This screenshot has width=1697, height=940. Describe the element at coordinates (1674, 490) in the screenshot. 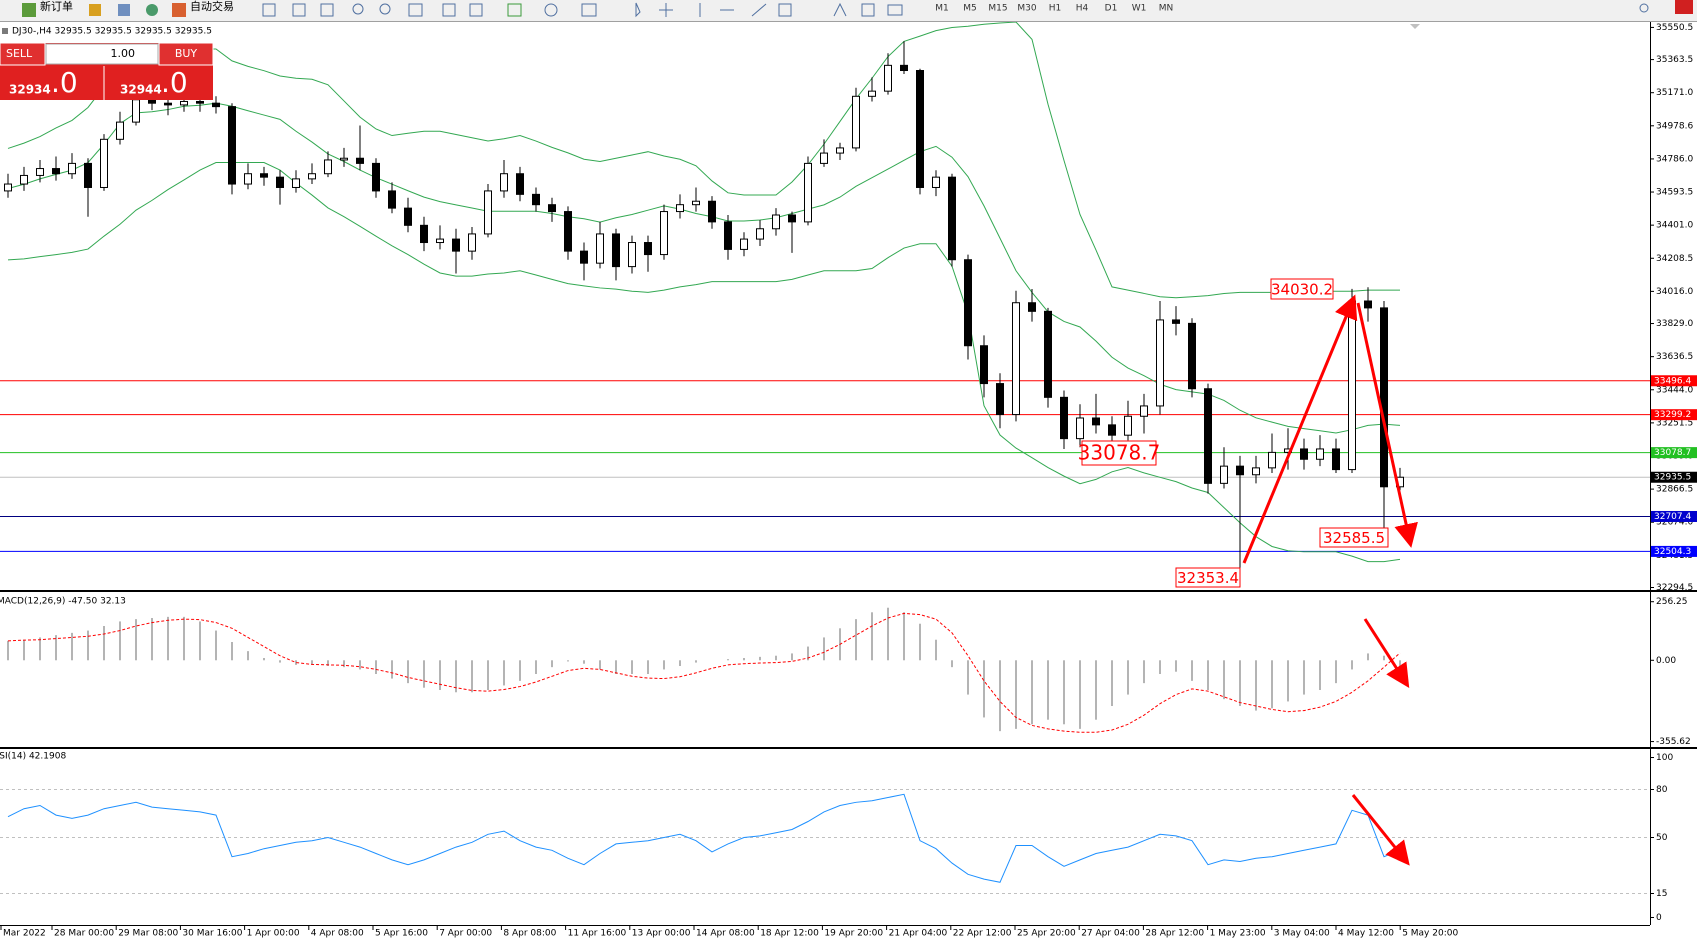

I see `y-tick-label: 32866.5` at that location.